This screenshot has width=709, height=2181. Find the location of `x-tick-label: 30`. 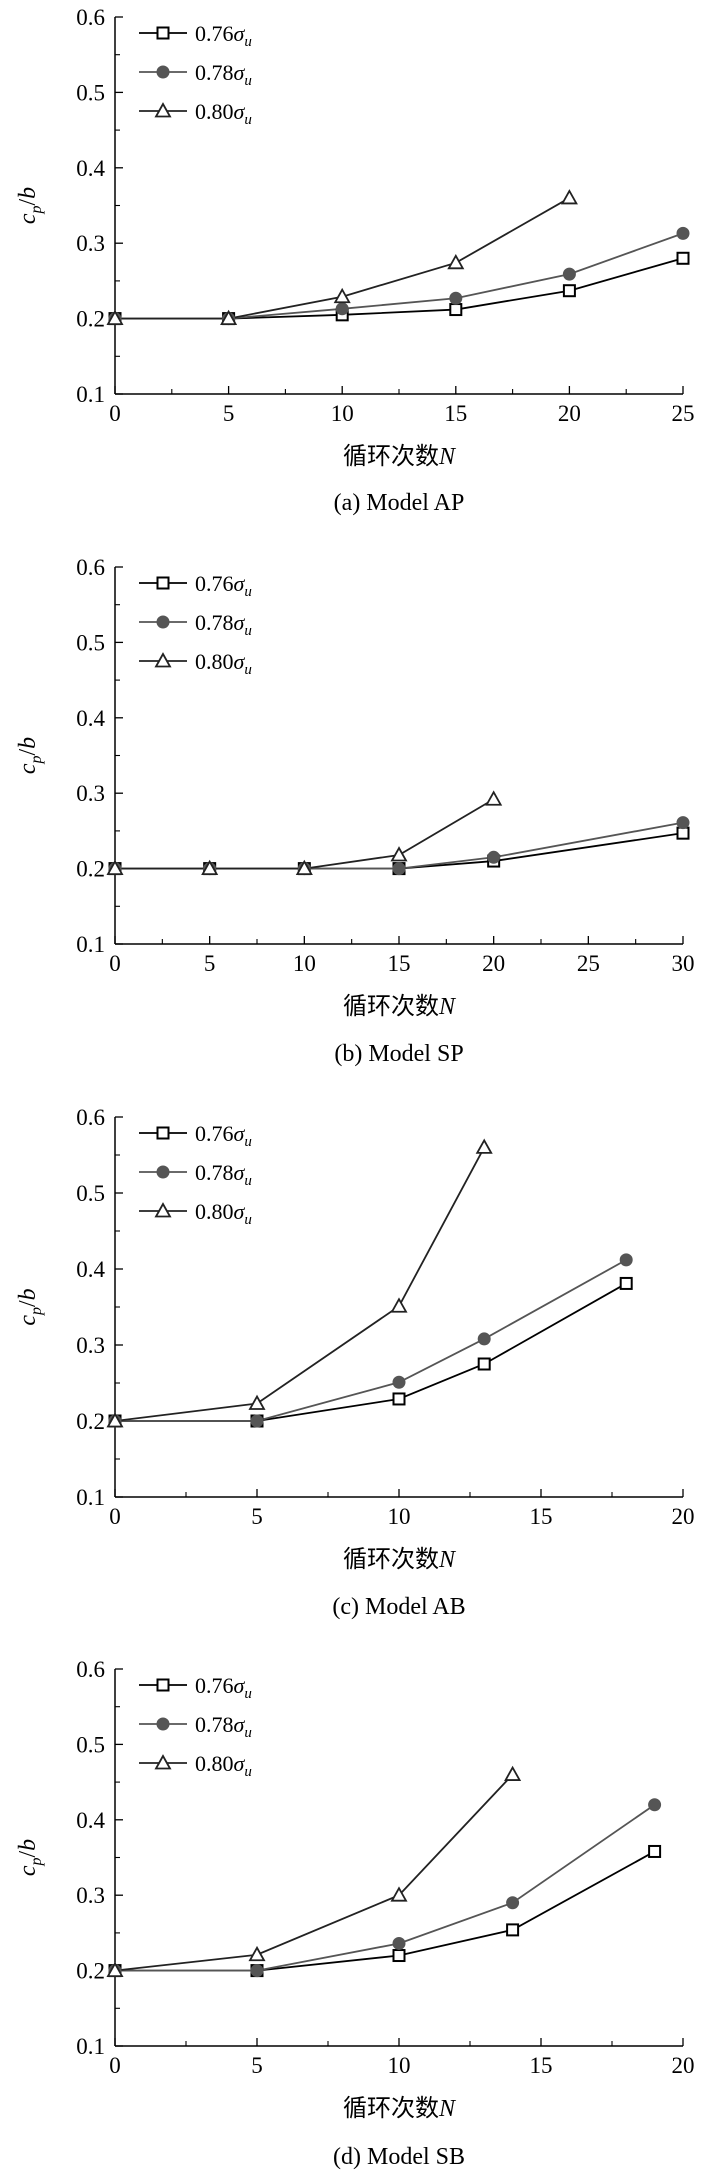

x-tick-label: 30 is located at coordinates (683, 963).